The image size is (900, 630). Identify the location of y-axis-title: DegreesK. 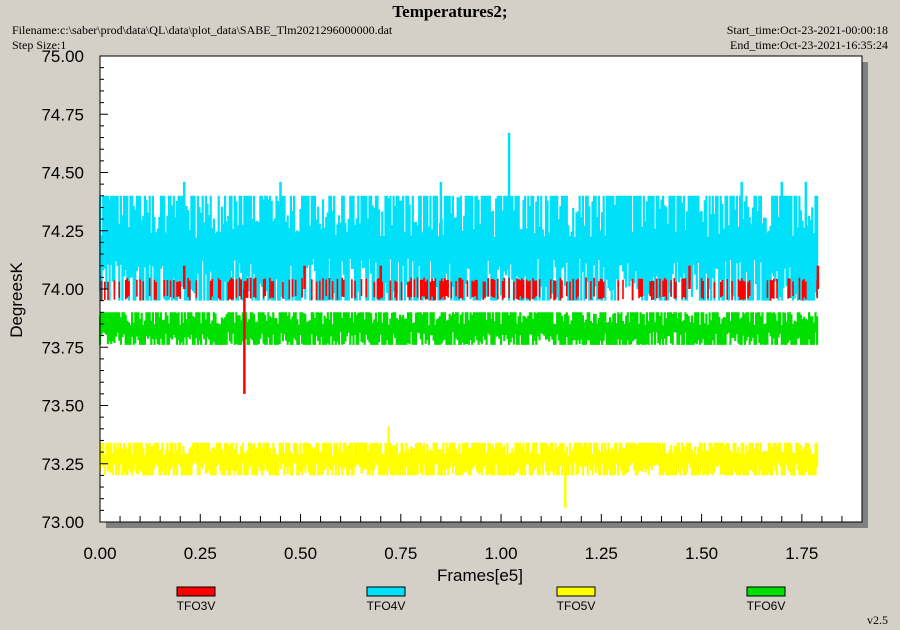
(16, 300).